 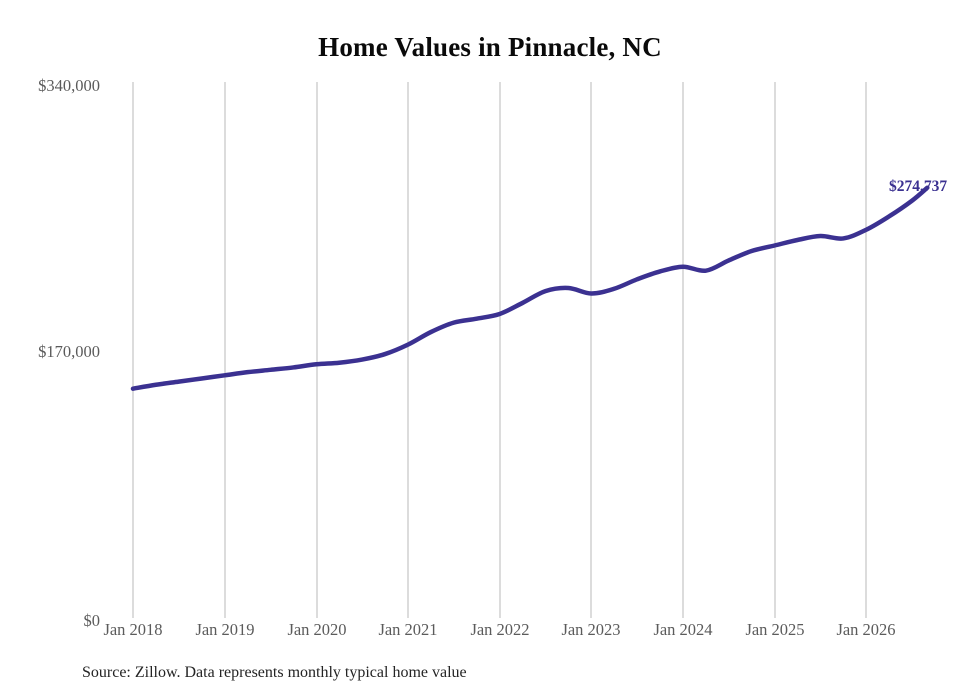 I want to click on chart-title: Home Values in Pinnacle, NC, so click(x=490, y=47).